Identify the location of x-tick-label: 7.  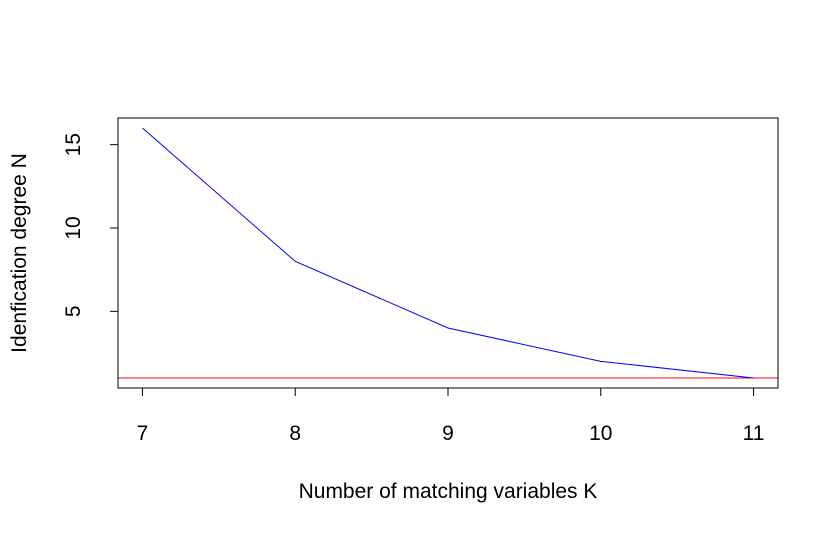
(143, 433).